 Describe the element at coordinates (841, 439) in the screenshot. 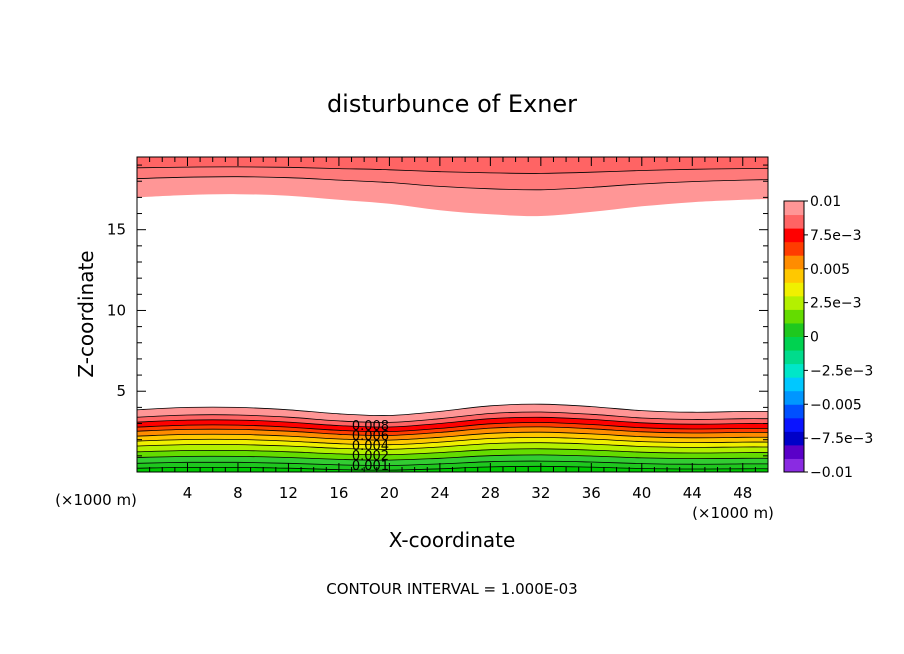

I see `colorbar-tick-label: −7.5e−3` at that location.